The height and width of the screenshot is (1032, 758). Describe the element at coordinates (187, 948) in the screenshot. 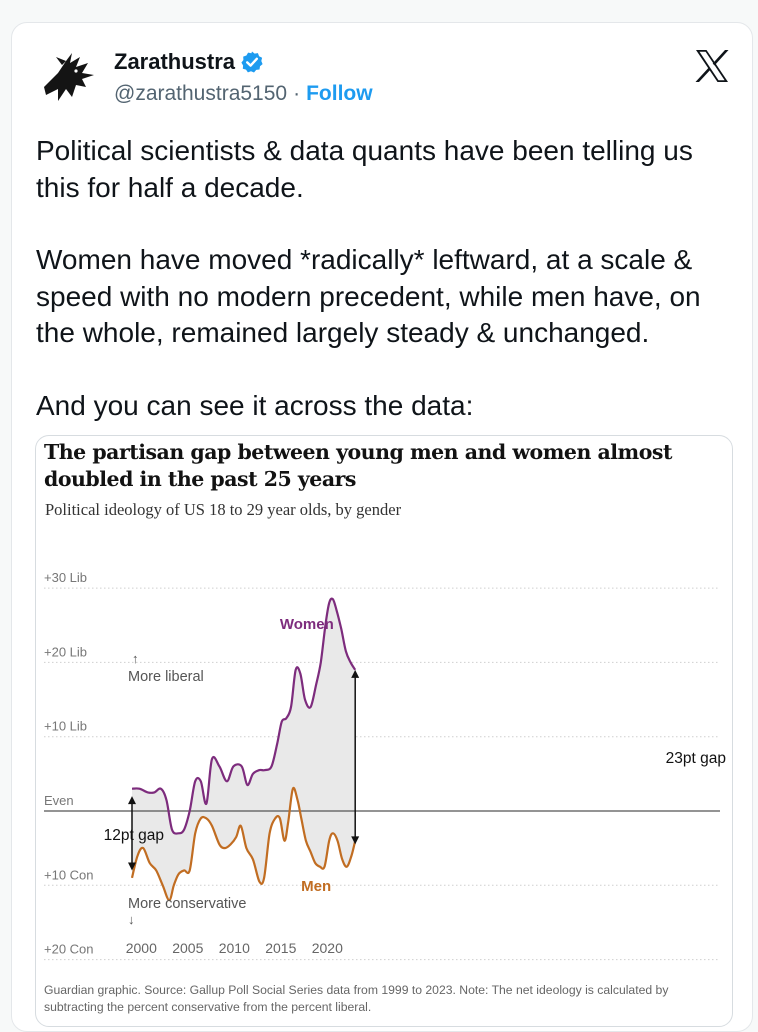

I see `x-tick-label: 2005` at that location.